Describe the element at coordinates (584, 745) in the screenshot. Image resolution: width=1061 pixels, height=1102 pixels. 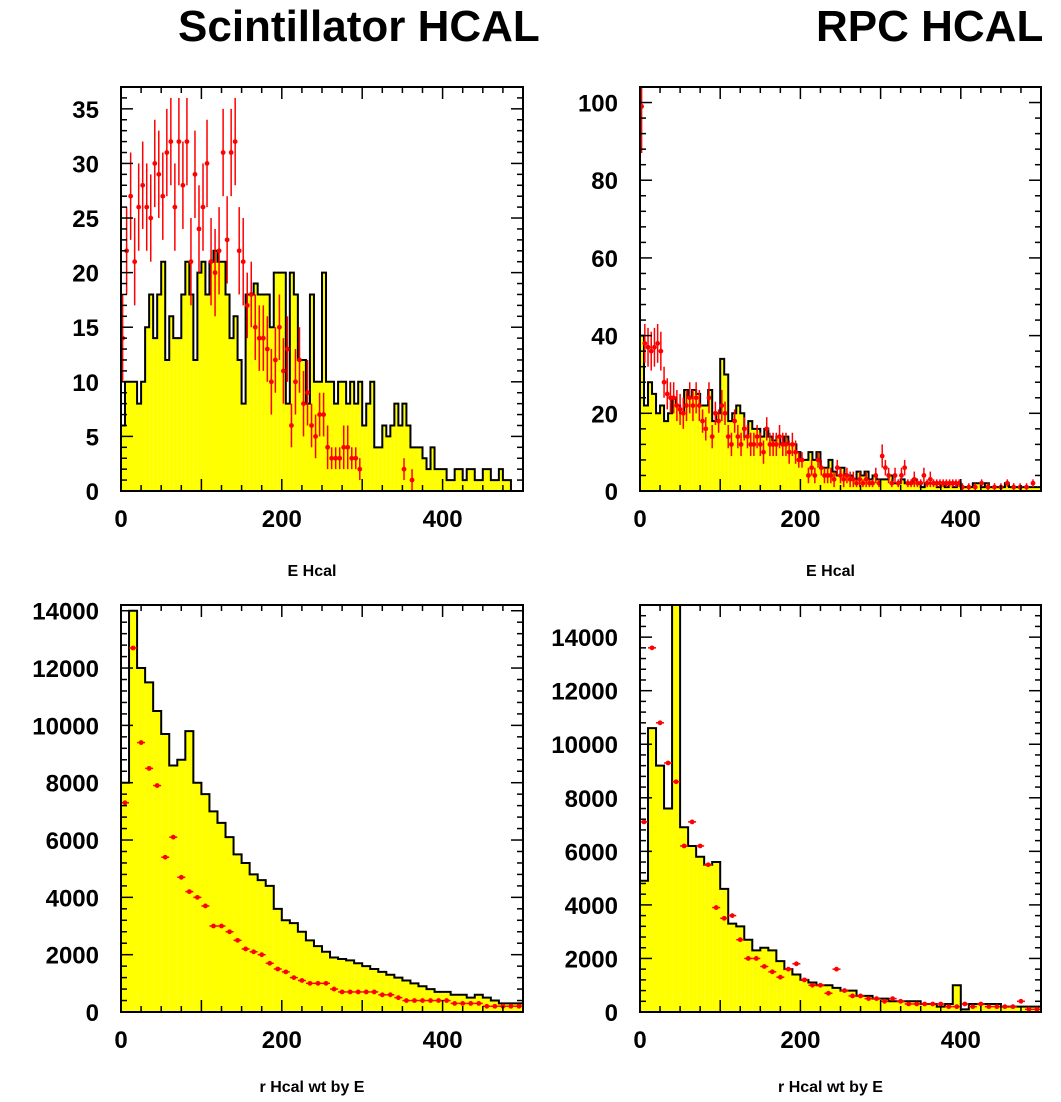
I see `y-tick-label: 10000` at that location.